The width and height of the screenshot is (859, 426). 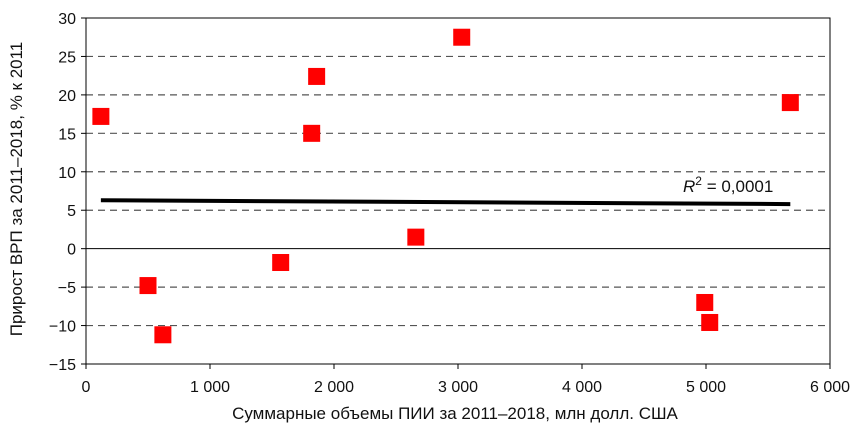 What do you see at coordinates (67, 57) in the screenshot?
I see `y-tick-label: 25` at bounding box center [67, 57].